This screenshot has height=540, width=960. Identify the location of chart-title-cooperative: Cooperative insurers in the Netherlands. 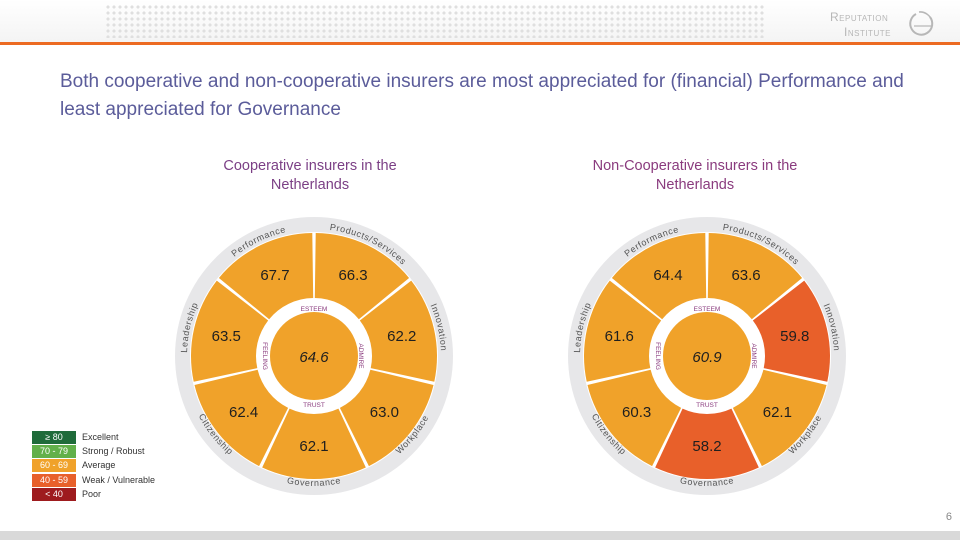
(310, 175).